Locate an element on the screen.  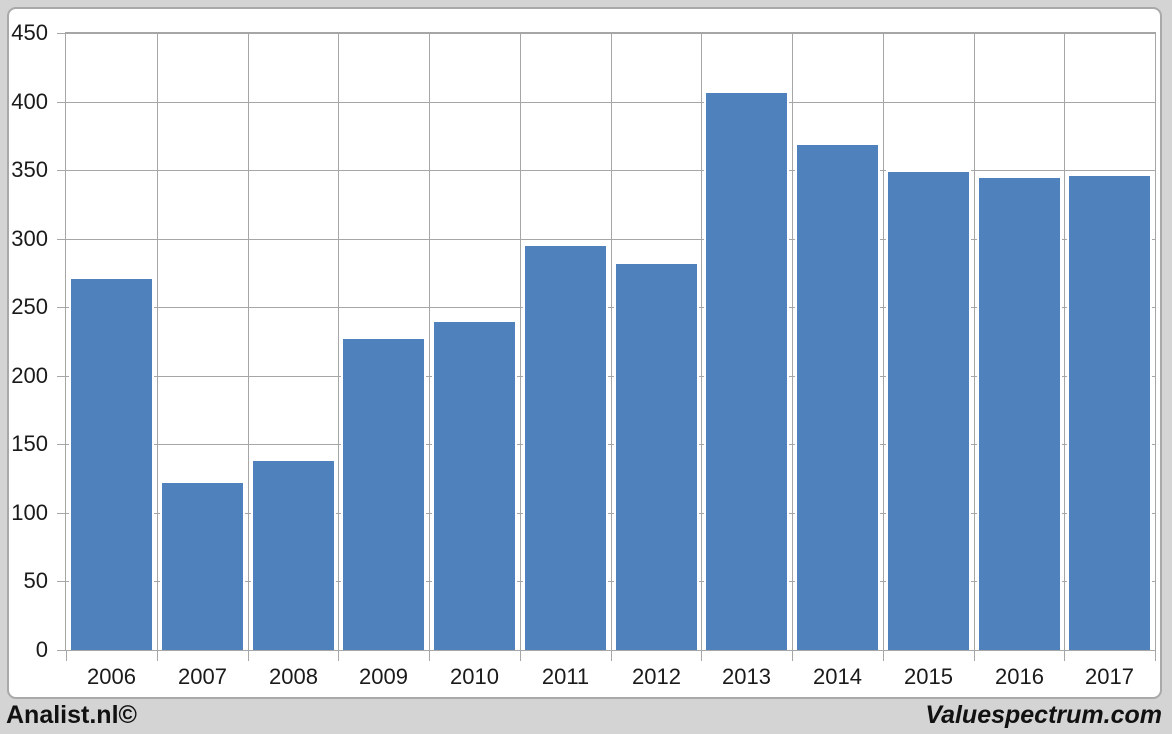
x-axis-tick-label: 2013 is located at coordinates (746, 676).